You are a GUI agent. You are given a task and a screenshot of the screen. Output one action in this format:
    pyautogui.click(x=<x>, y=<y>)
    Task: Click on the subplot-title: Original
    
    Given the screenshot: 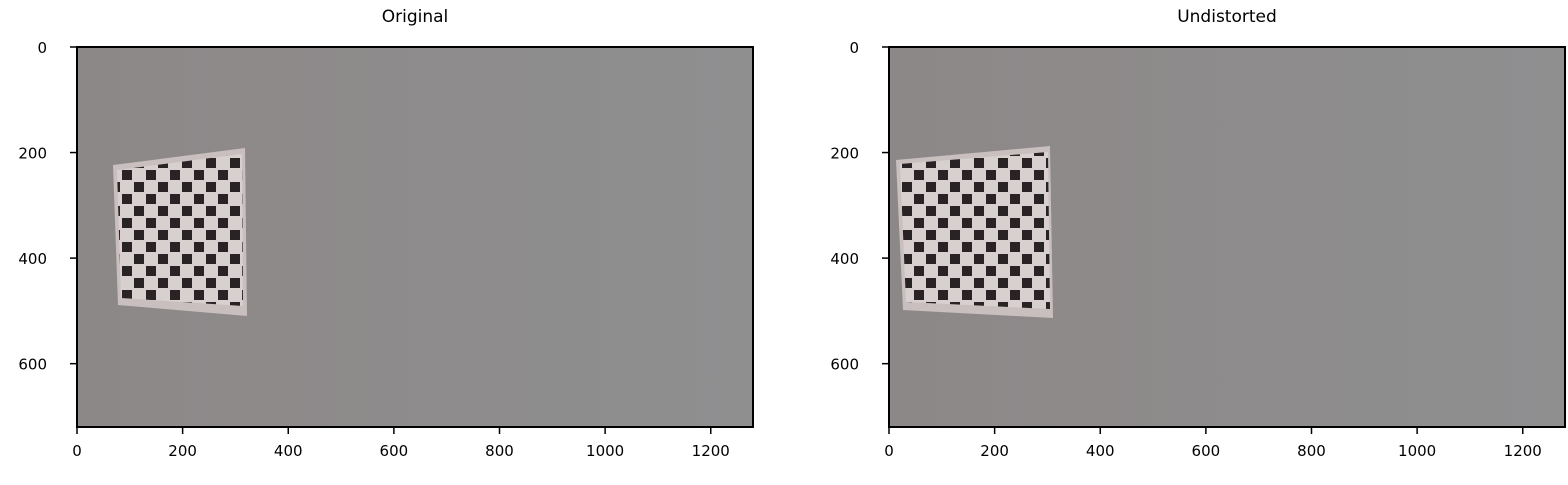 What is the action you would take?
    pyautogui.click(x=415, y=17)
    